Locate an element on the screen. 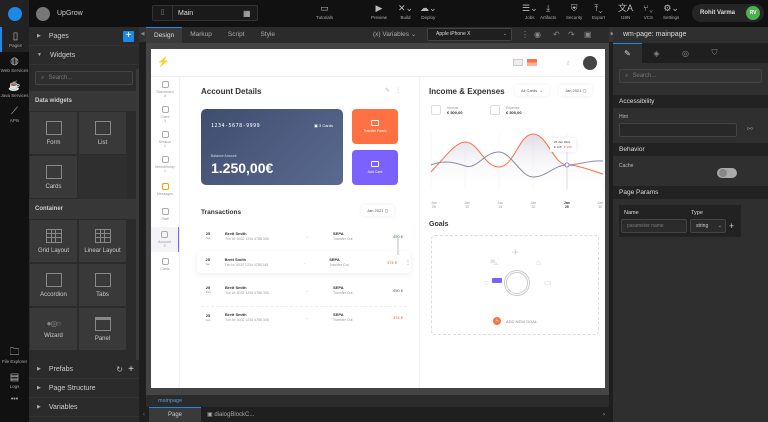  parameter-type-select: string ⌄ is located at coordinates (708, 226).